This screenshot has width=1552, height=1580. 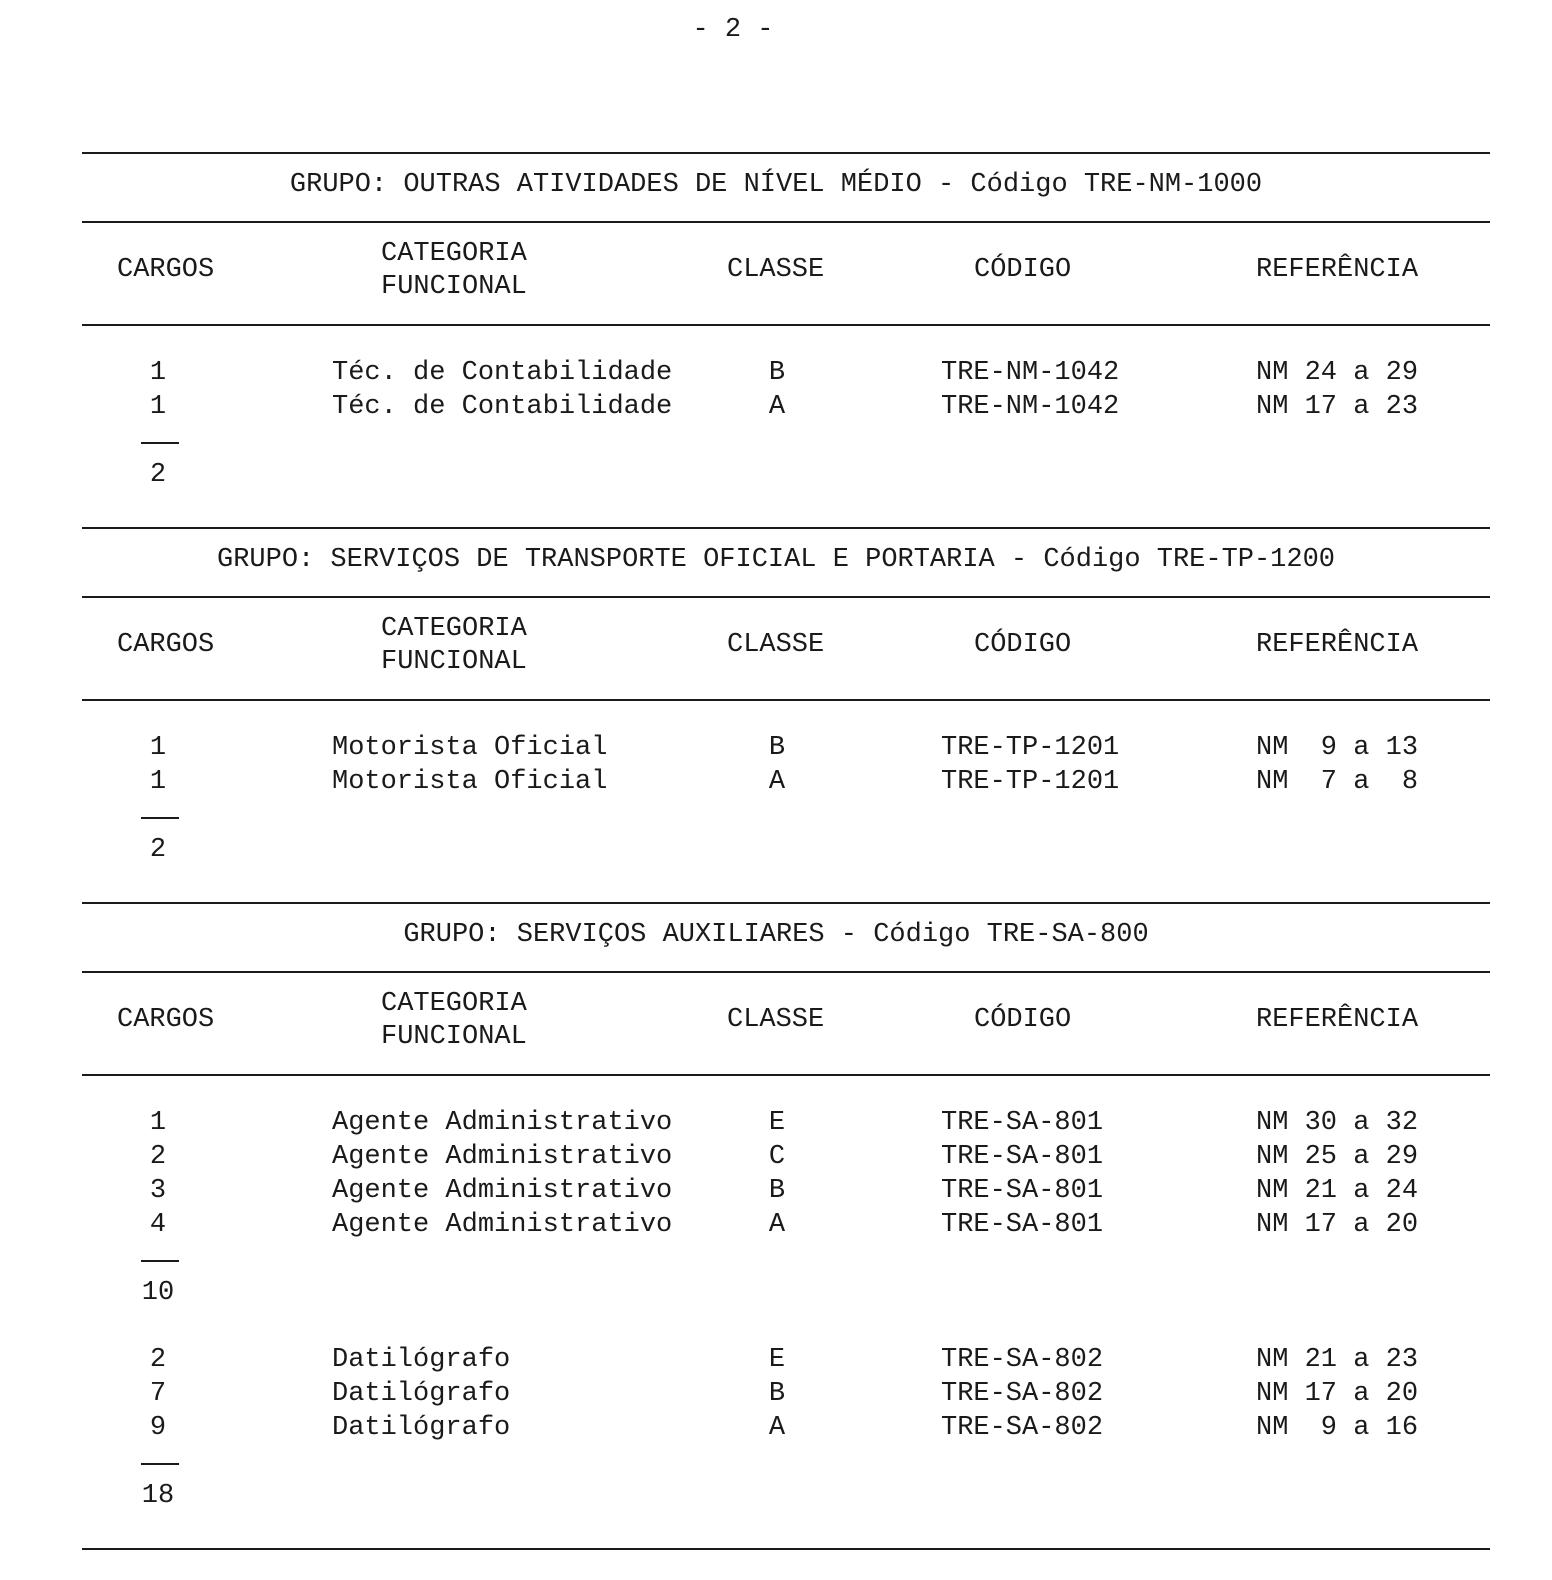 I want to click on cell-cargos: 4, so click(x=158, y=1225).